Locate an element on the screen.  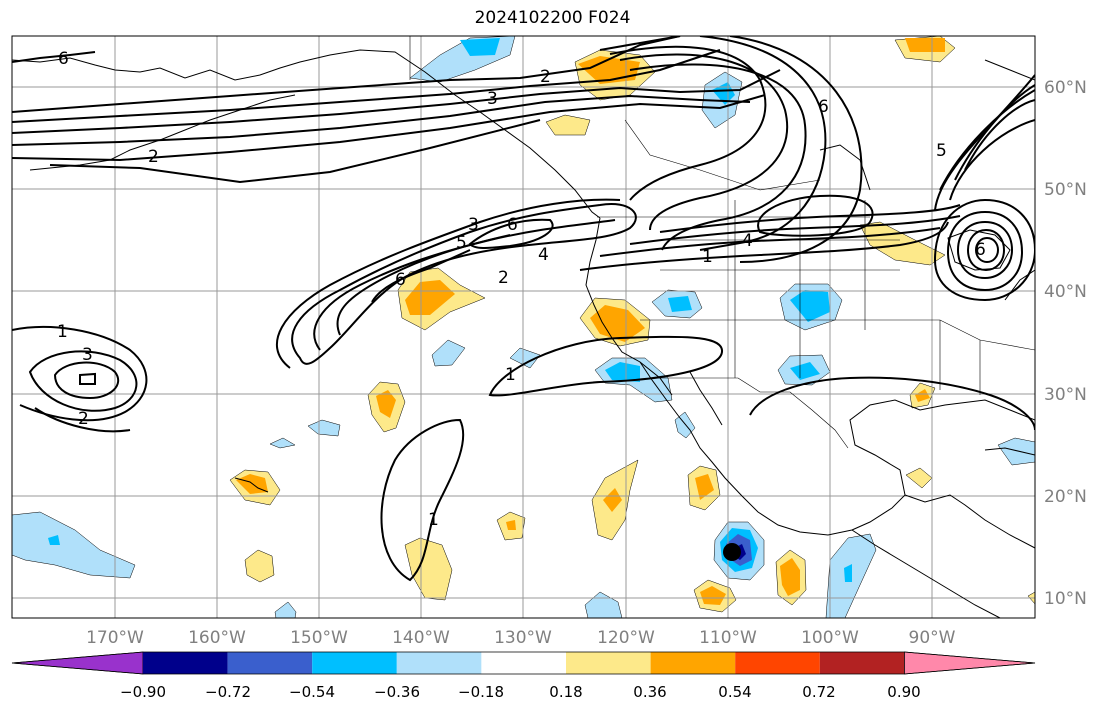
map-title: 2024102200 F024 is located at coordinates (552, 18).